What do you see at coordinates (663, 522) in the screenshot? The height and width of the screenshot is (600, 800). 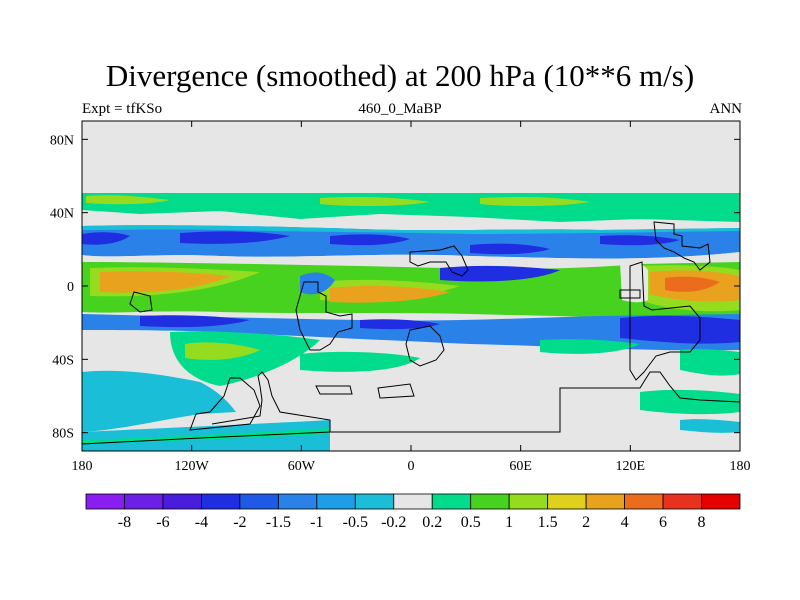 I see `colorbar-level-label: 6` at bounding box center [663, 522].